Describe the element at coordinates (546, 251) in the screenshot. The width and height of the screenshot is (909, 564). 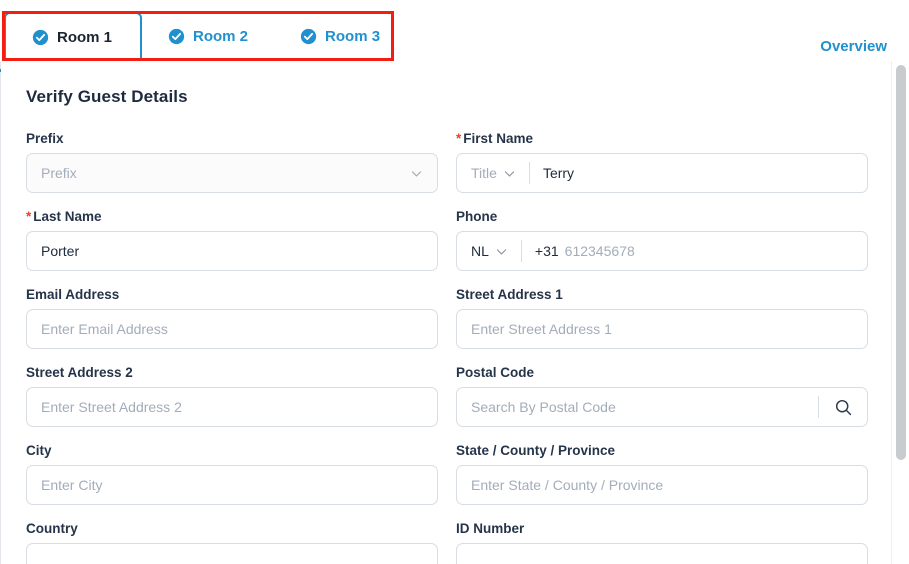
I see `phone-dial-code: +31` at that location.